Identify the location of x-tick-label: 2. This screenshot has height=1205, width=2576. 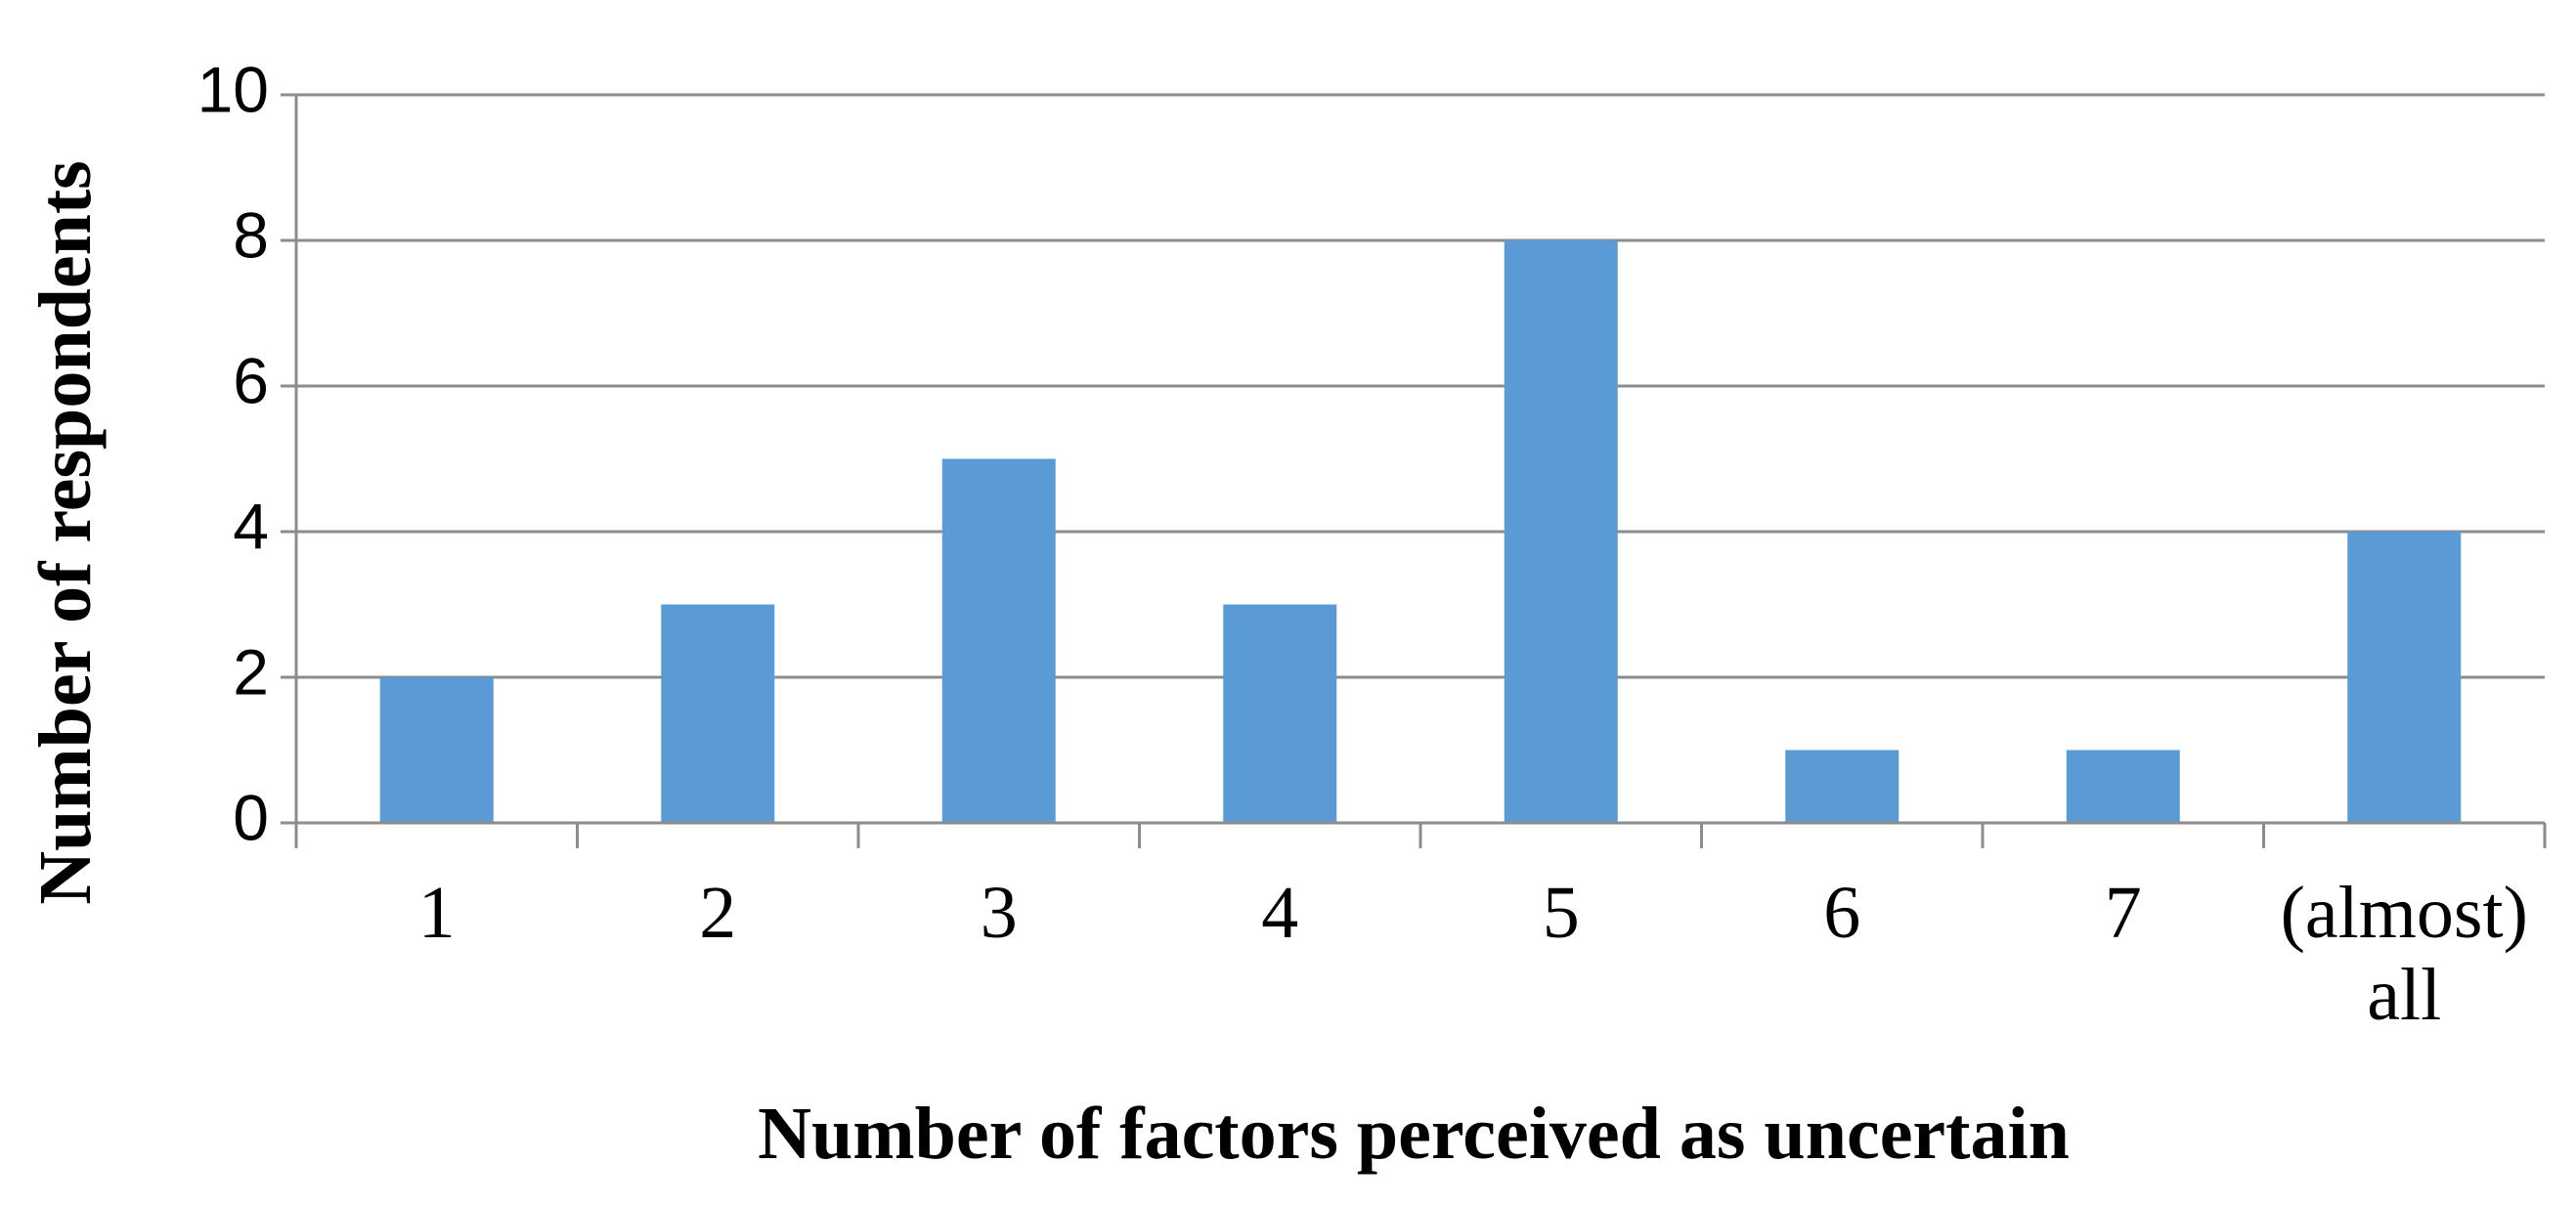
(718, 913).